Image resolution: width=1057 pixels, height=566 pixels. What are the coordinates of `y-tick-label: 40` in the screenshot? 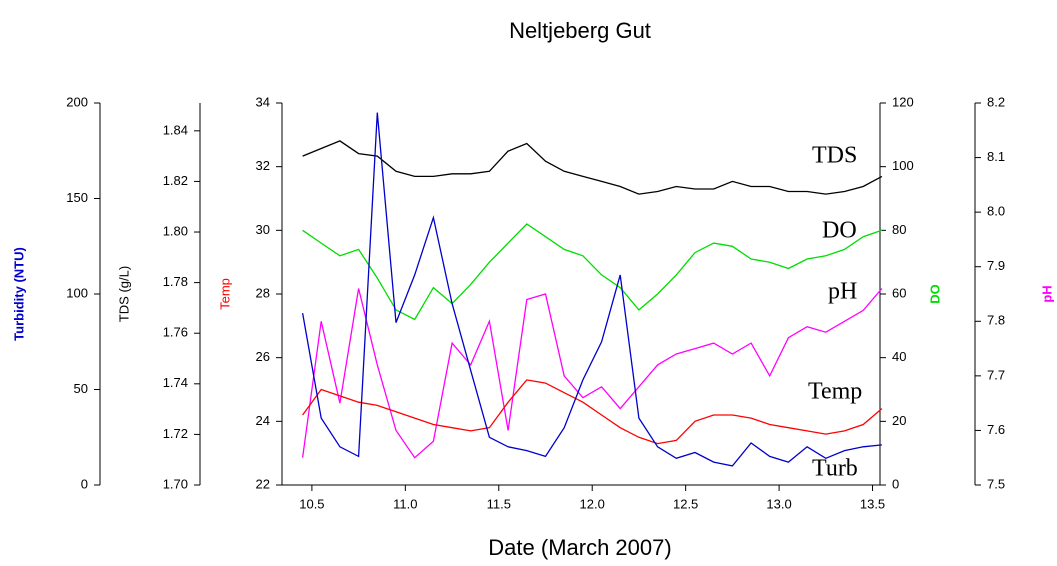 It's located at (899, 356).